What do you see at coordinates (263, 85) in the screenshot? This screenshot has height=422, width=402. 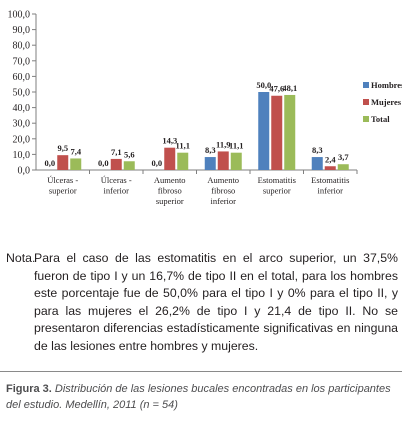 I see `data-label: 50,0` at bounding box center [263, 85].